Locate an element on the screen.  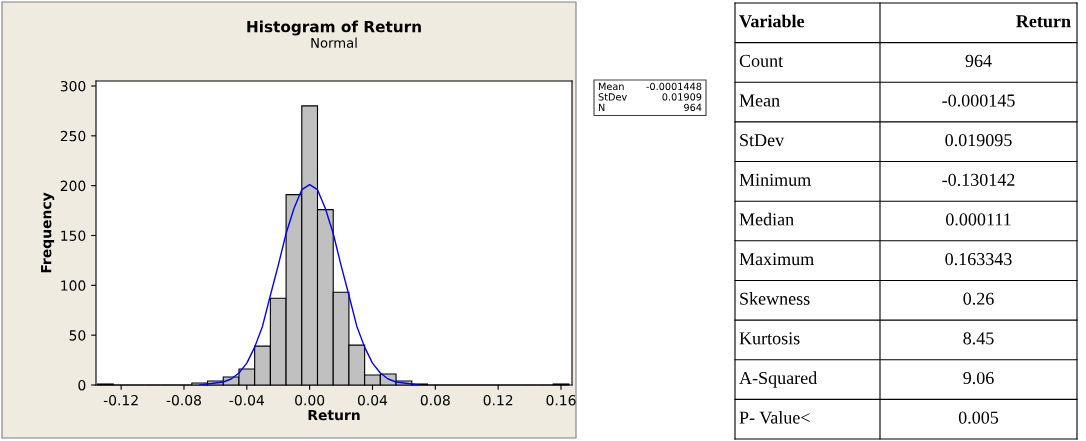
text: Skewness is located at coordinates (775, 298).